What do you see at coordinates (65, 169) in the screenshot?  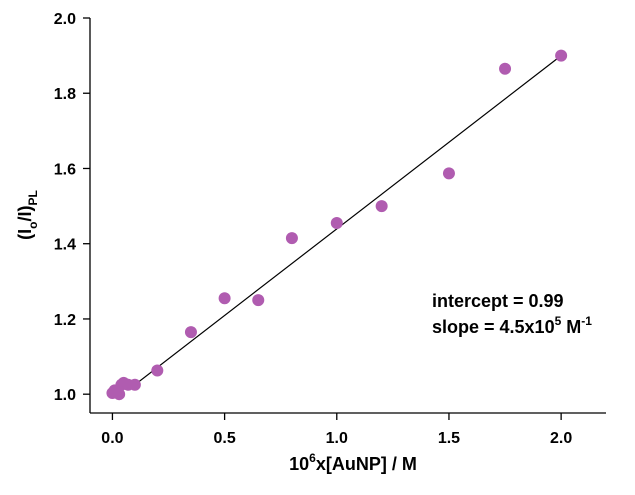 I see `y-tick-label: 1.6` at bounding box center [65, 169].